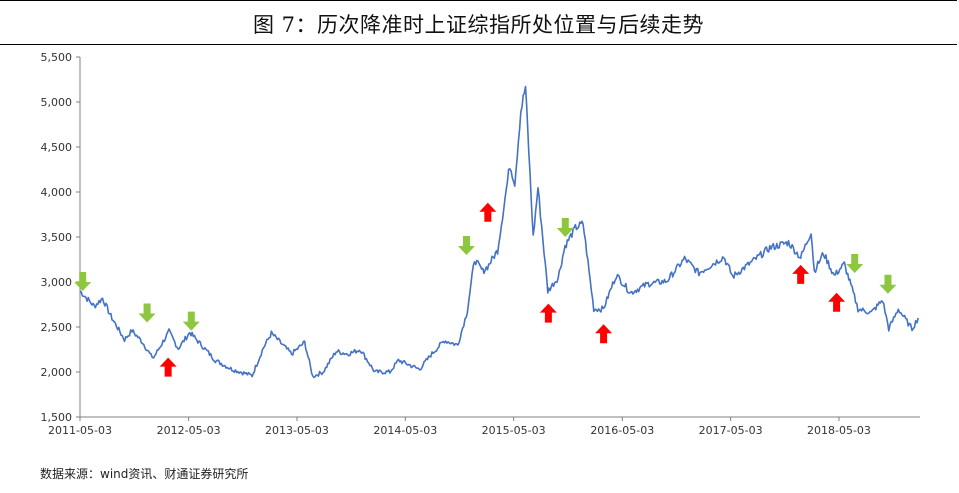 This screenshot has width=959, height=493. I want to click on y-tick-label: 3,500, so click(57, 237).